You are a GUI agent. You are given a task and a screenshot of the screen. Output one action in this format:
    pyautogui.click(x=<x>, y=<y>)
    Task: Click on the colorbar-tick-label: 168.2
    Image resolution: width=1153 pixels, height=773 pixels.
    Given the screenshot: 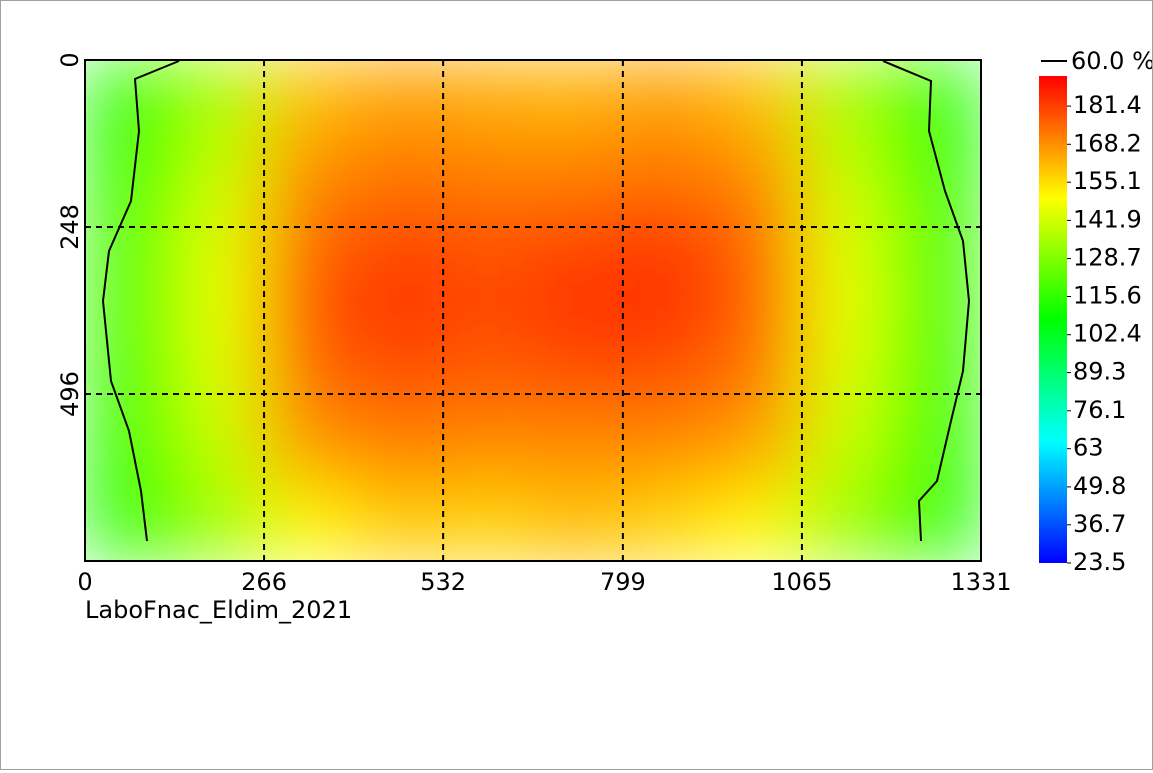 What is the action you would take?
    pyautogui.click(x=1107, y=143)
    